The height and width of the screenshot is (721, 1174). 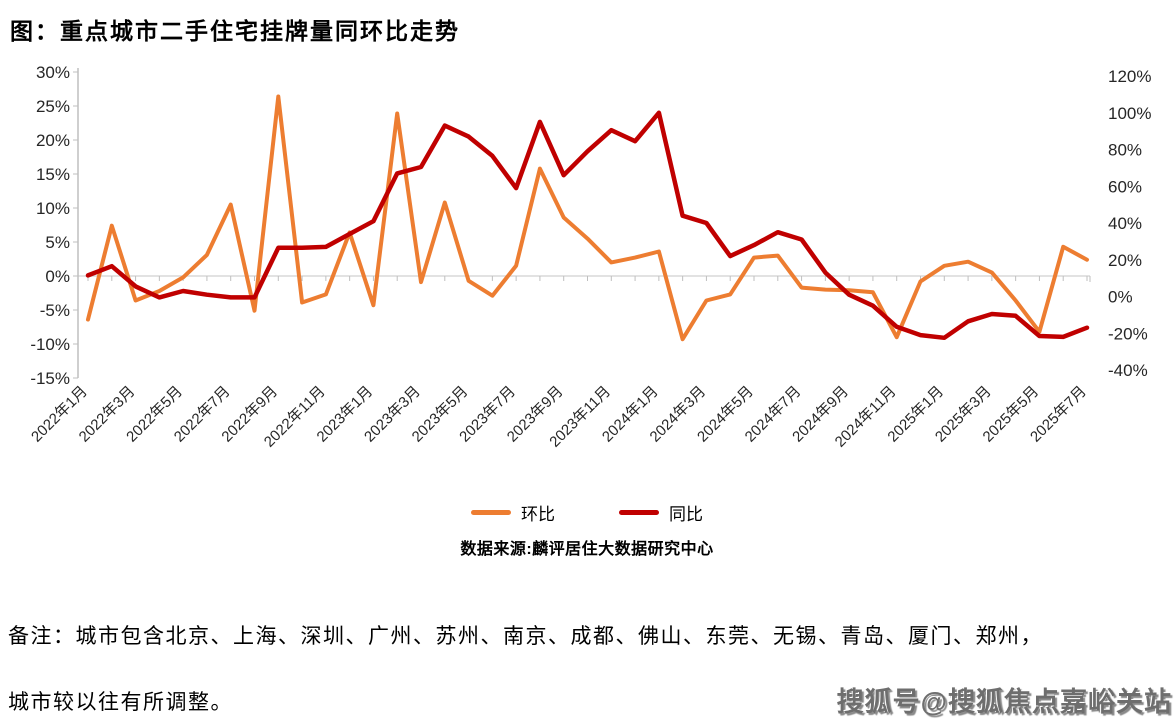 I want to click on legend-item-mom: 环比, so click(x=513, y=512).